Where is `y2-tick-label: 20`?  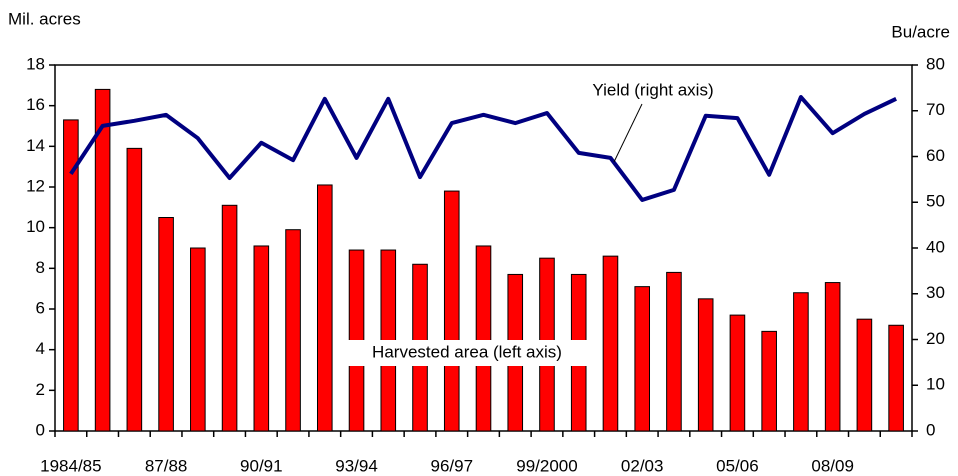 y2-tick-label: 20 is located at coordinates (935, 338).